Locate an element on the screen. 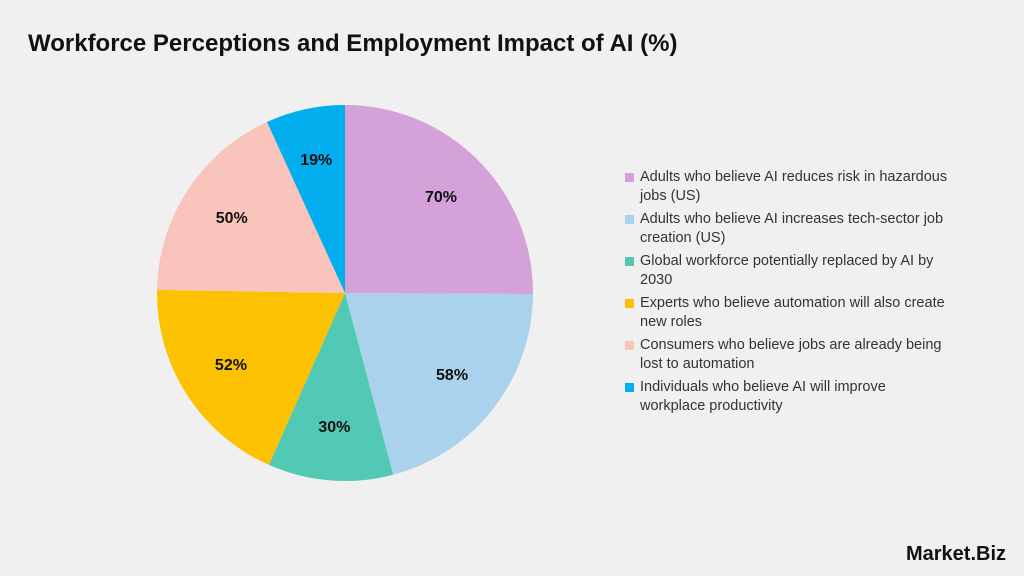  data-label: 52% is located at coordinates (231, 365).